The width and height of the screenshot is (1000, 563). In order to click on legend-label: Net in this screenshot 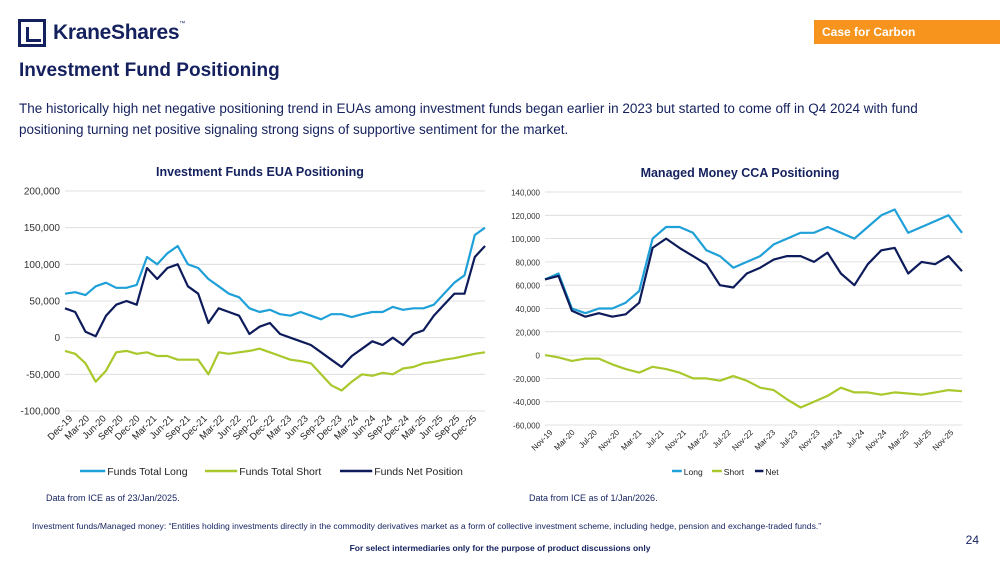, I will do `click(772, 472)`.